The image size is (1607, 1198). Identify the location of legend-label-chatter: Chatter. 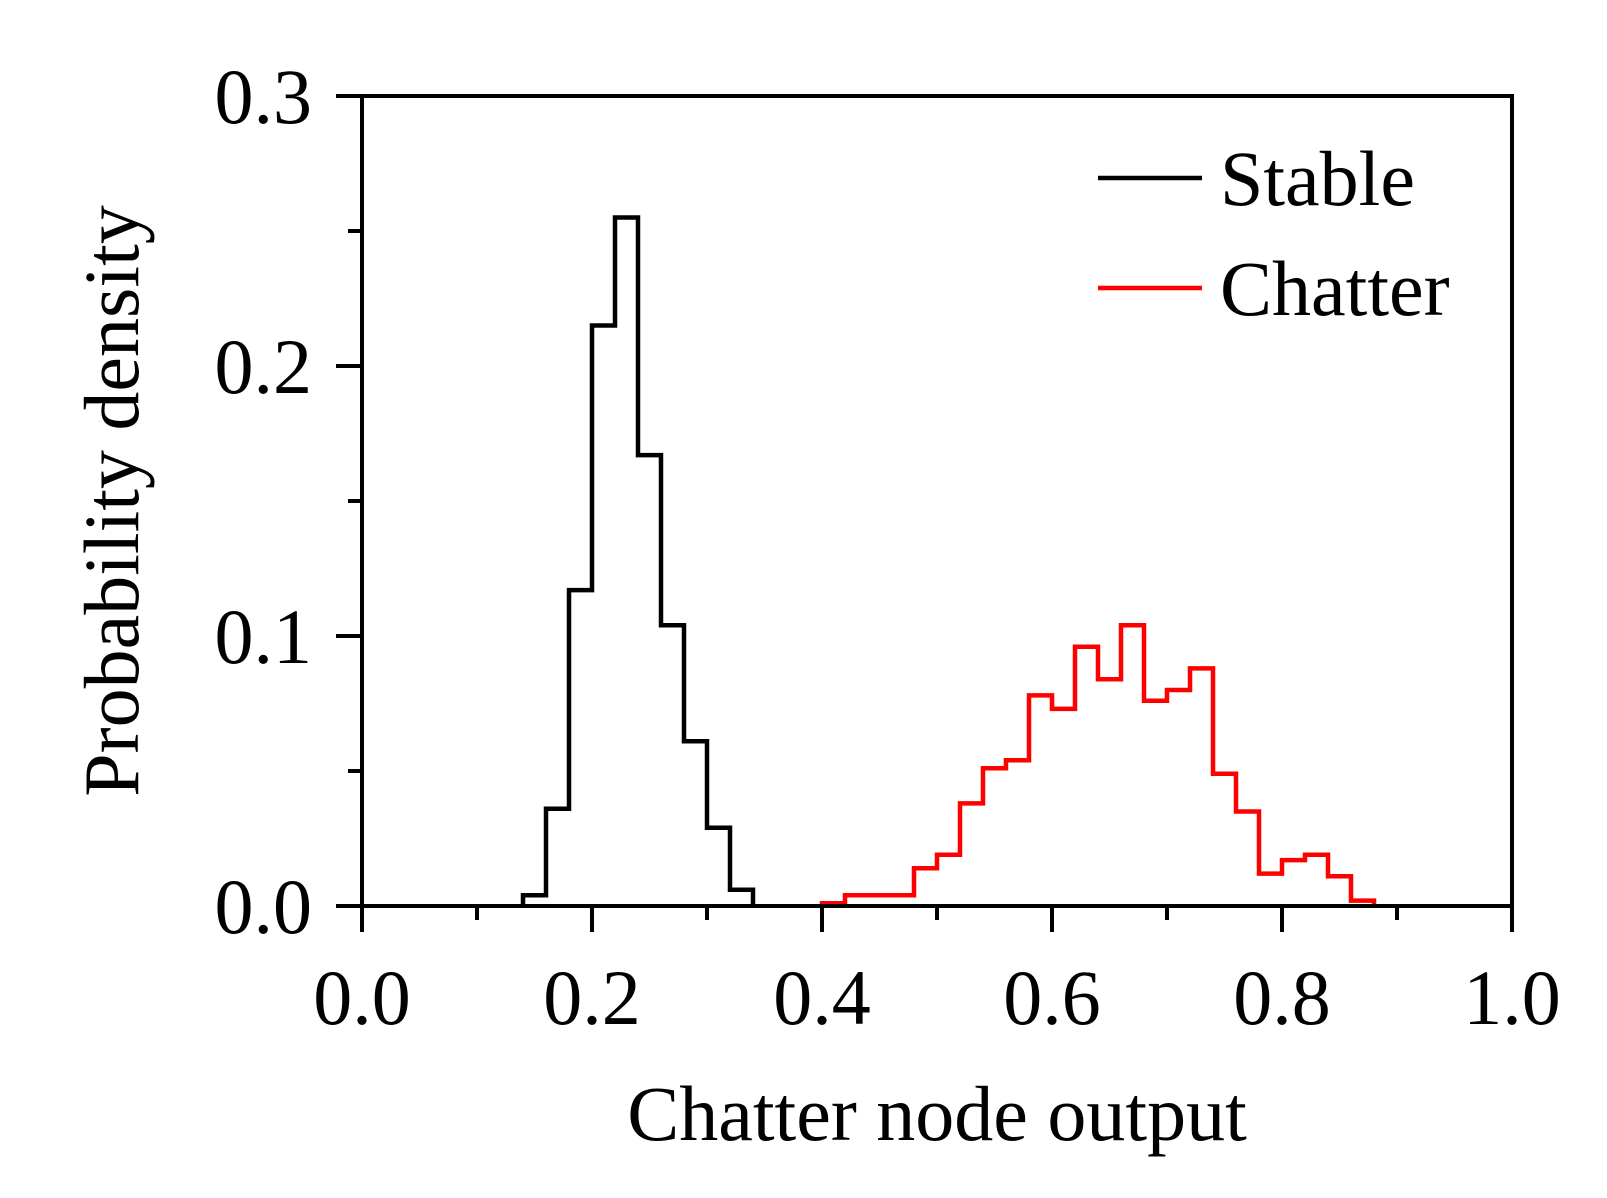
(1335, 288).